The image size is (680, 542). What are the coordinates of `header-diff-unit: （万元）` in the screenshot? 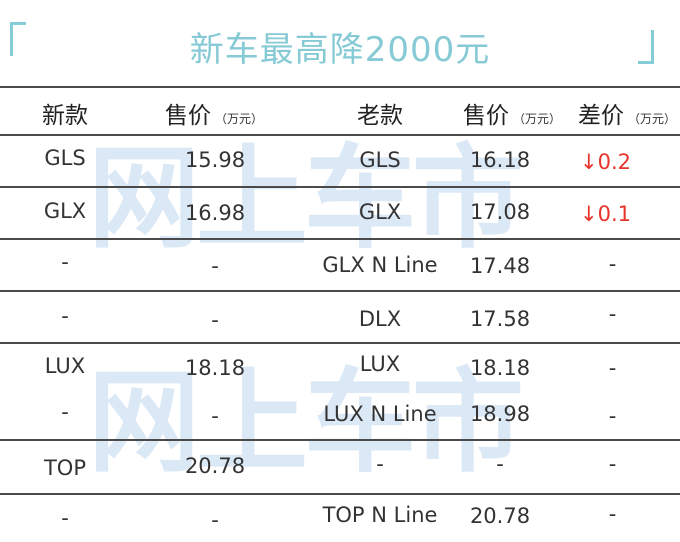 It's located at (652, 119).